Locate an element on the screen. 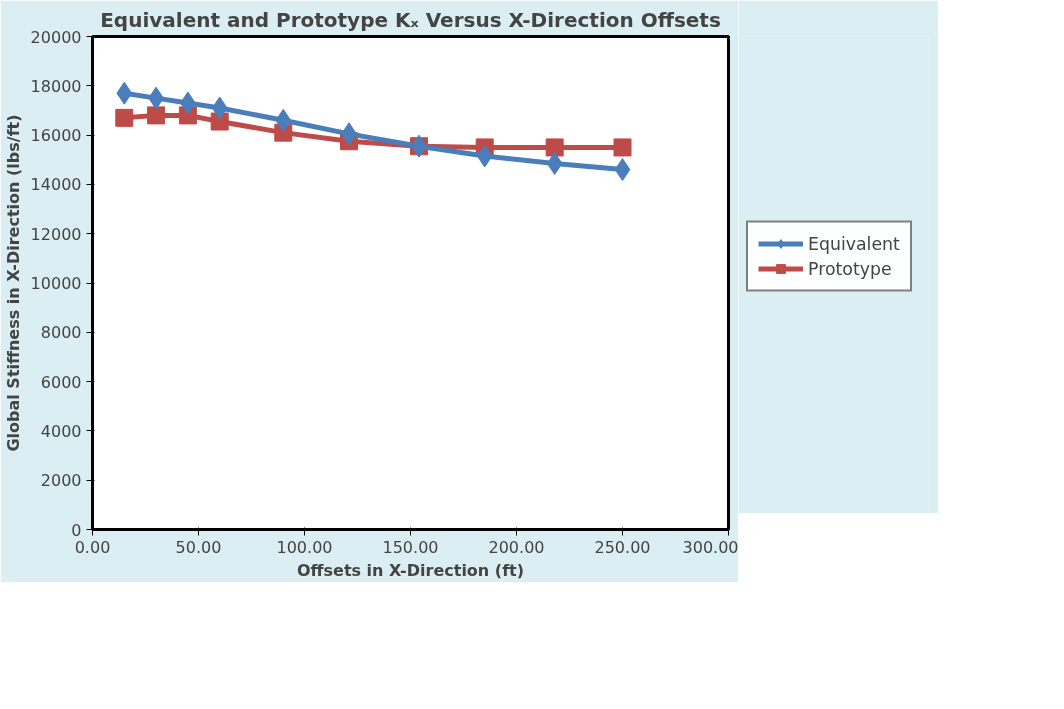 This screenshot has width=1064, height=709. y-tick-label: 6000 is located at coordinates (61, 382).